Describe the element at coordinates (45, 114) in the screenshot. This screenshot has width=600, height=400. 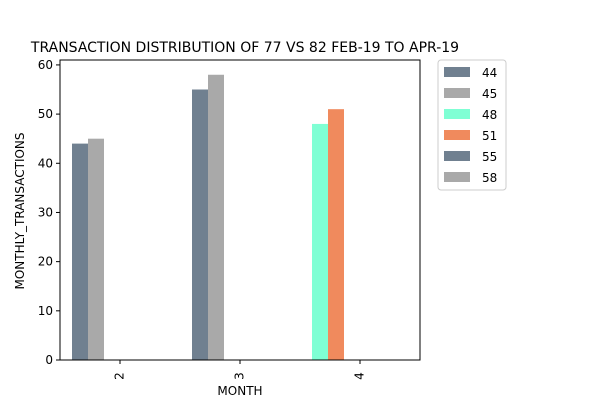
I see `y-tick-label: 50` at that location.